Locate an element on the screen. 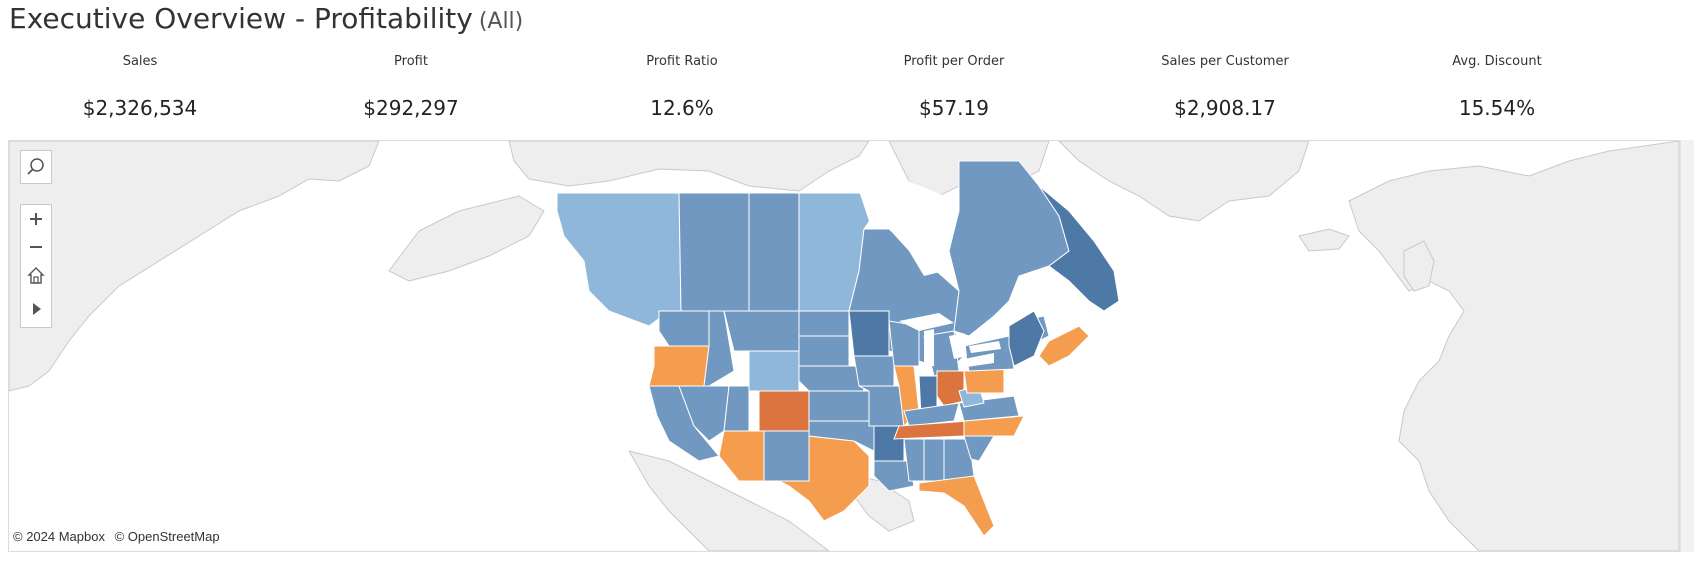 Image resolution: width=1694 pixels, height=568 pixels. zoom-out-button is located at coordinates (36, 247).